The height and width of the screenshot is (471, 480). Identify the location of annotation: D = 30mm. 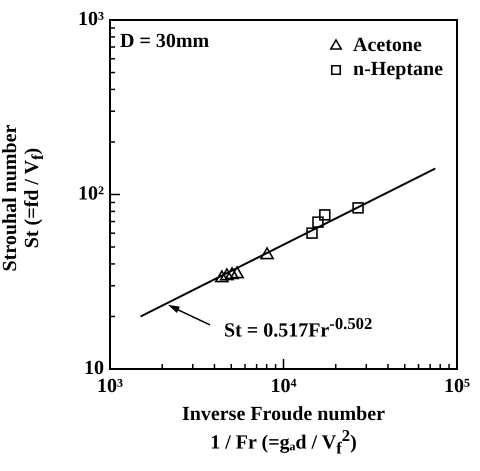
(165, 41).